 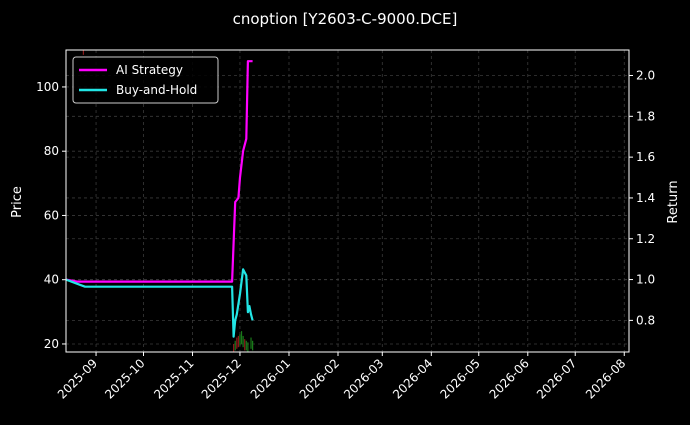 I want to click on y-axis-left-label: Price, so click(x=17, y=202).